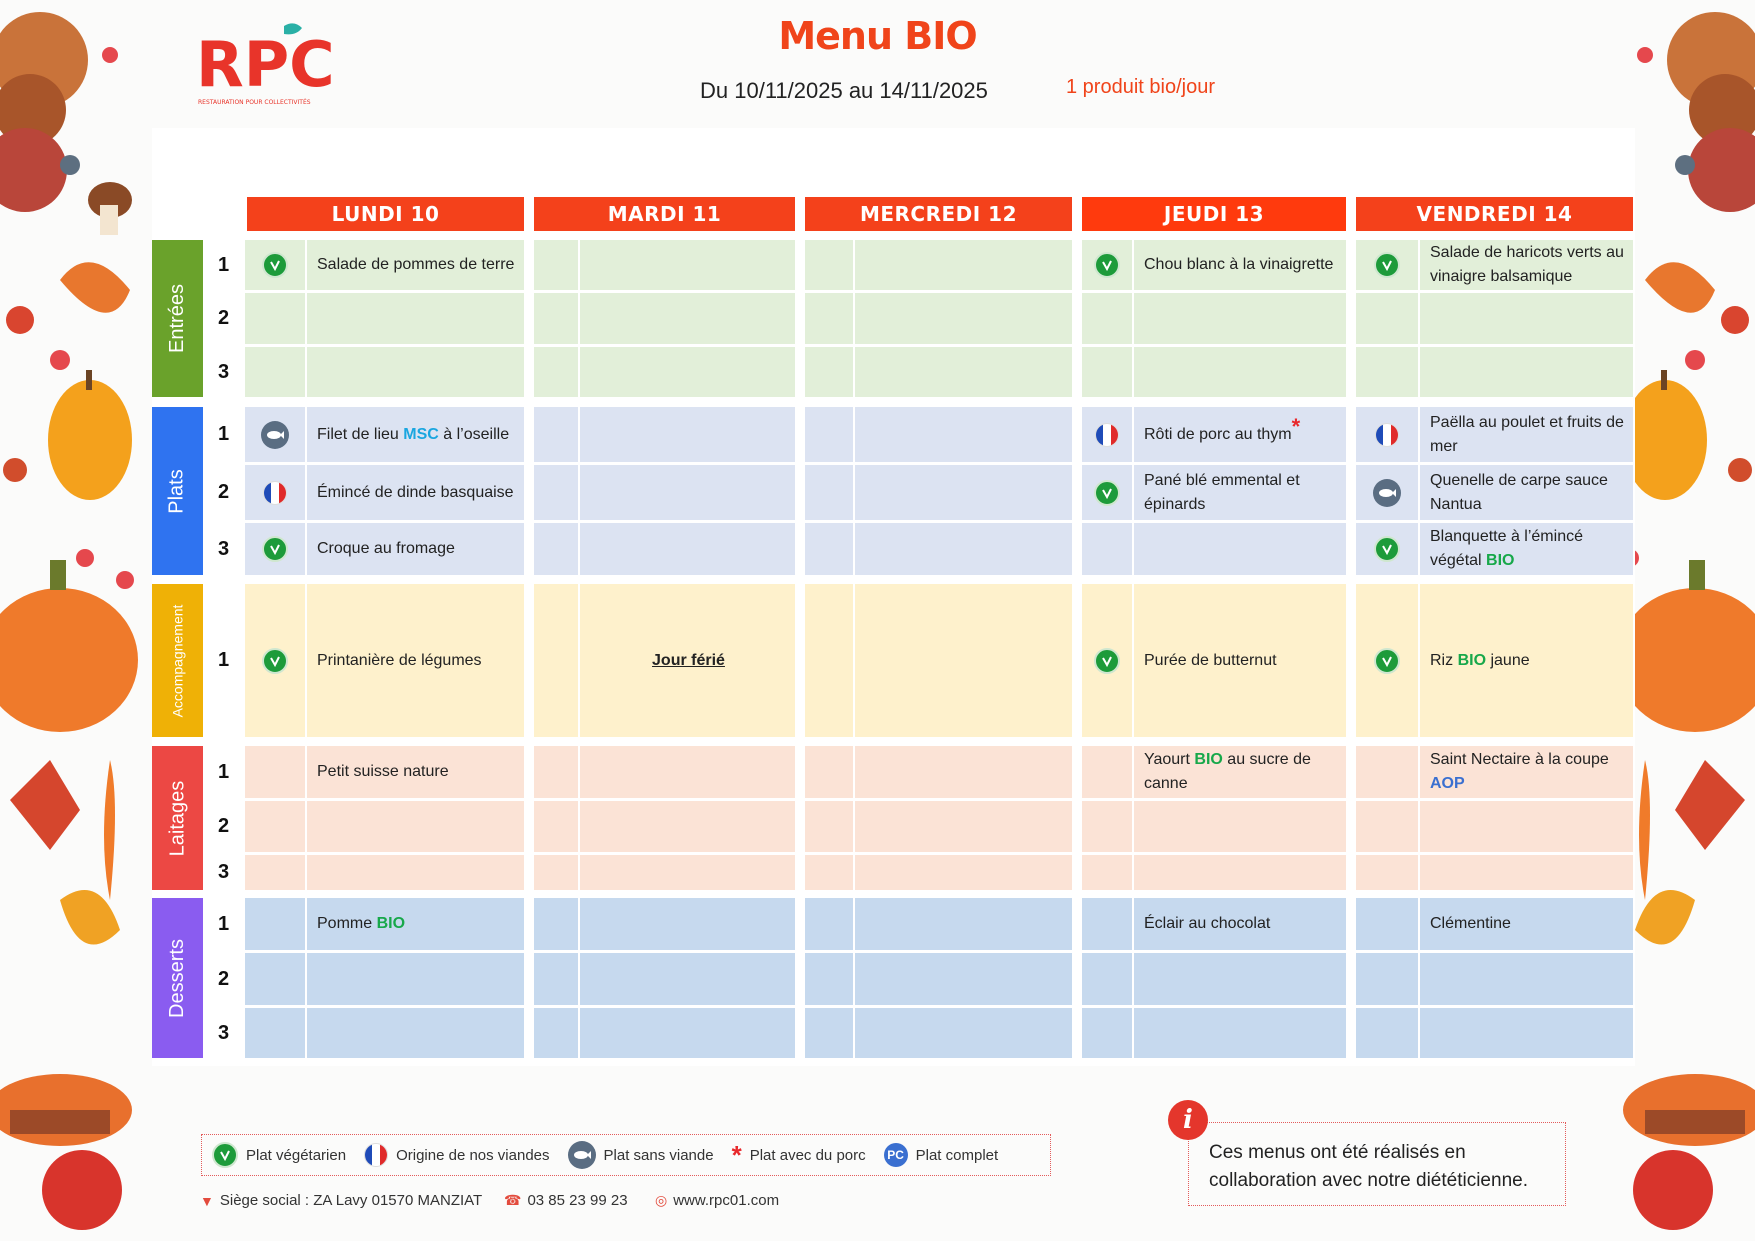 Image resolution: width=1755 pixels, height=1241 pixels. I want to click on section-label-plats: Plats, so click(177, 491).